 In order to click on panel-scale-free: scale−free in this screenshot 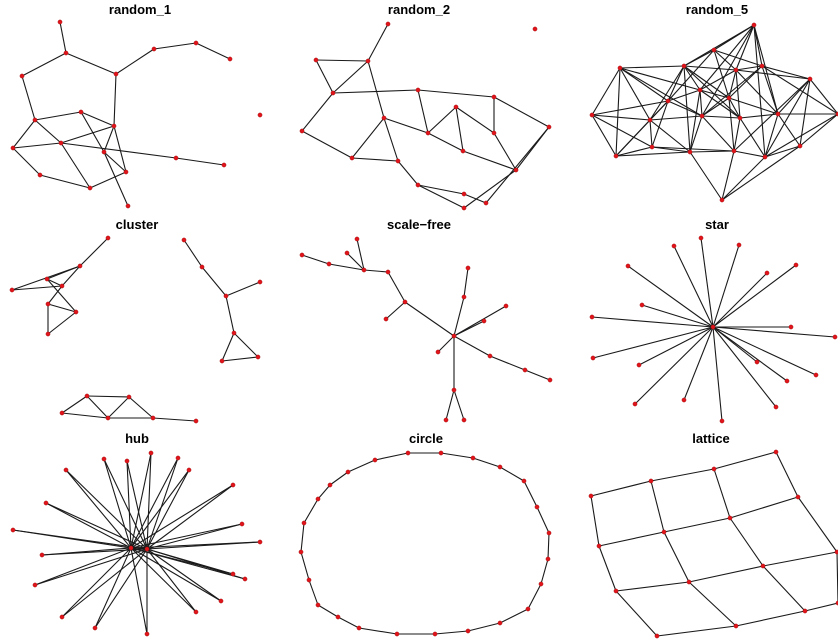, I will do `click(426, 320)`.